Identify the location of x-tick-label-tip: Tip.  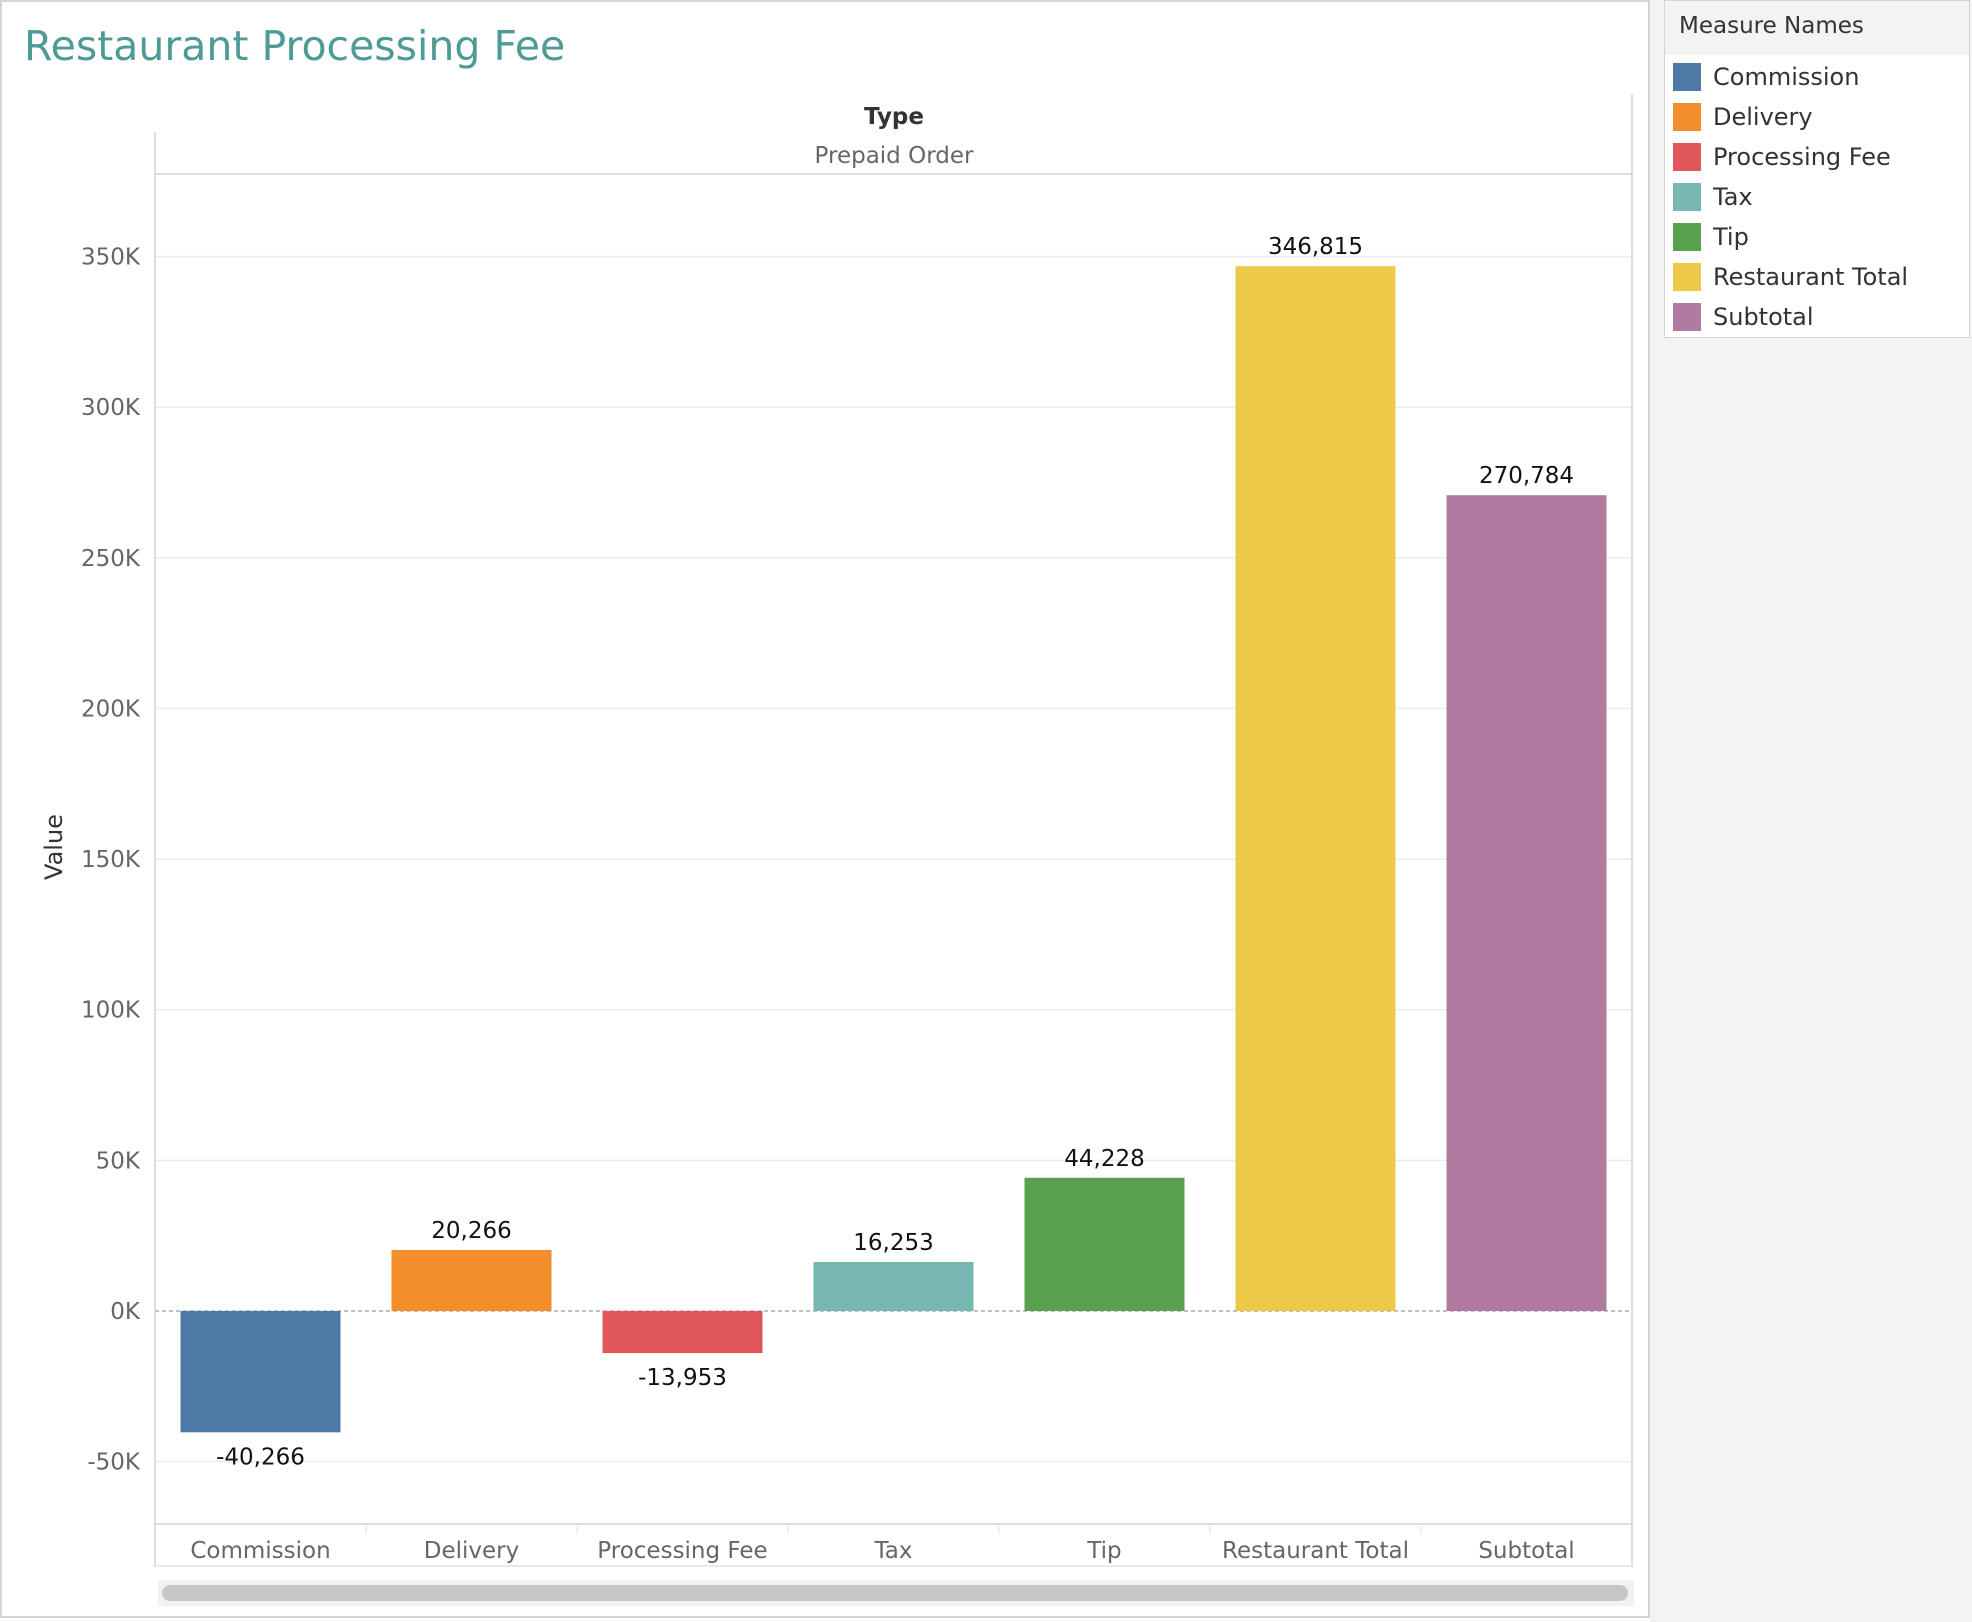
(1103, 1551).